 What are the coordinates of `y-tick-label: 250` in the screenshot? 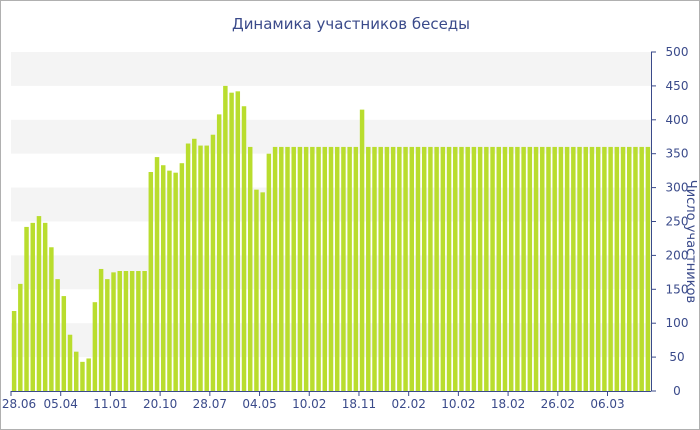 It's located at (677, 222).